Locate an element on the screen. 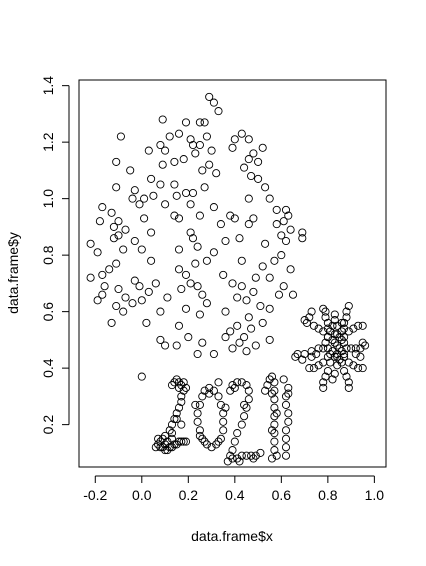 The image size is (426, 566). y-tick-label: 0.6 is located at coordinates (48, 312).